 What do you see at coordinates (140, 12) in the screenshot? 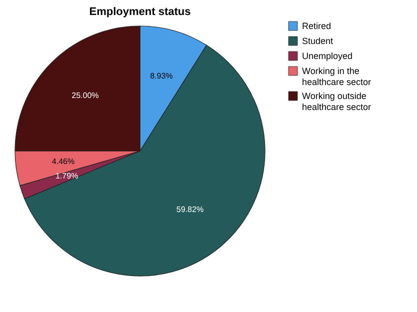
I see `chart-title: Employment status` at bounding box center [140, 12].